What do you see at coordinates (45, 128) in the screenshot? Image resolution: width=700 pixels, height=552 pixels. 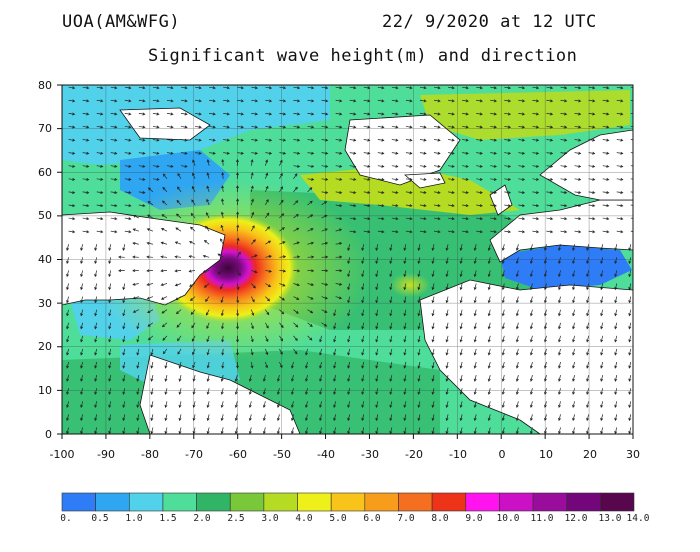 I see `lat-tick-label: 70` at bounding box center [45, 128].